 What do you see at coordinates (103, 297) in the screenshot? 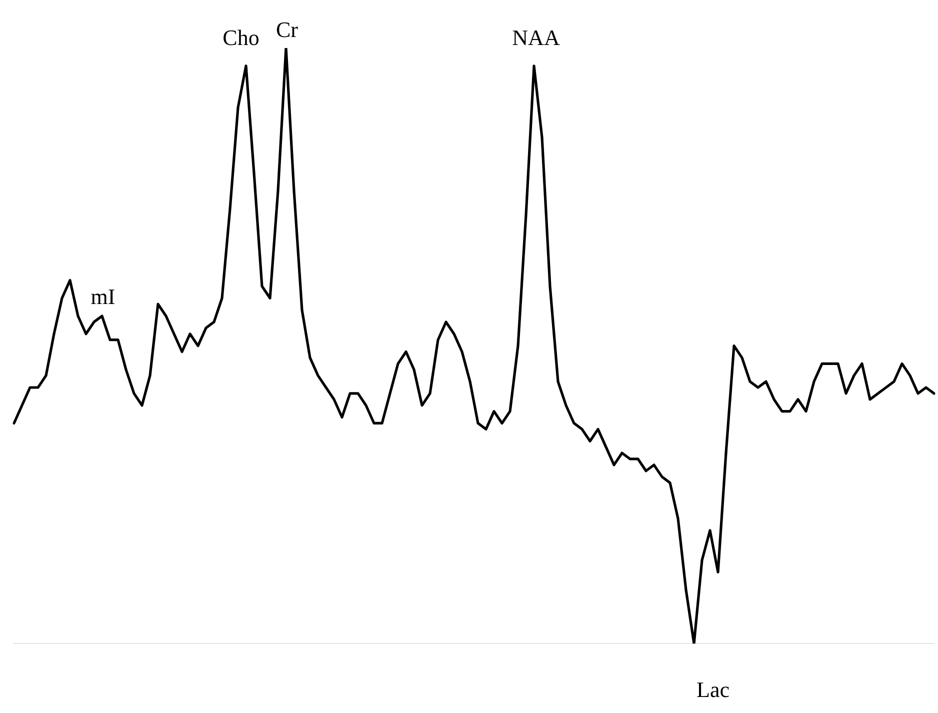
I see `annotation: mI` at bounding box center [103, 297].